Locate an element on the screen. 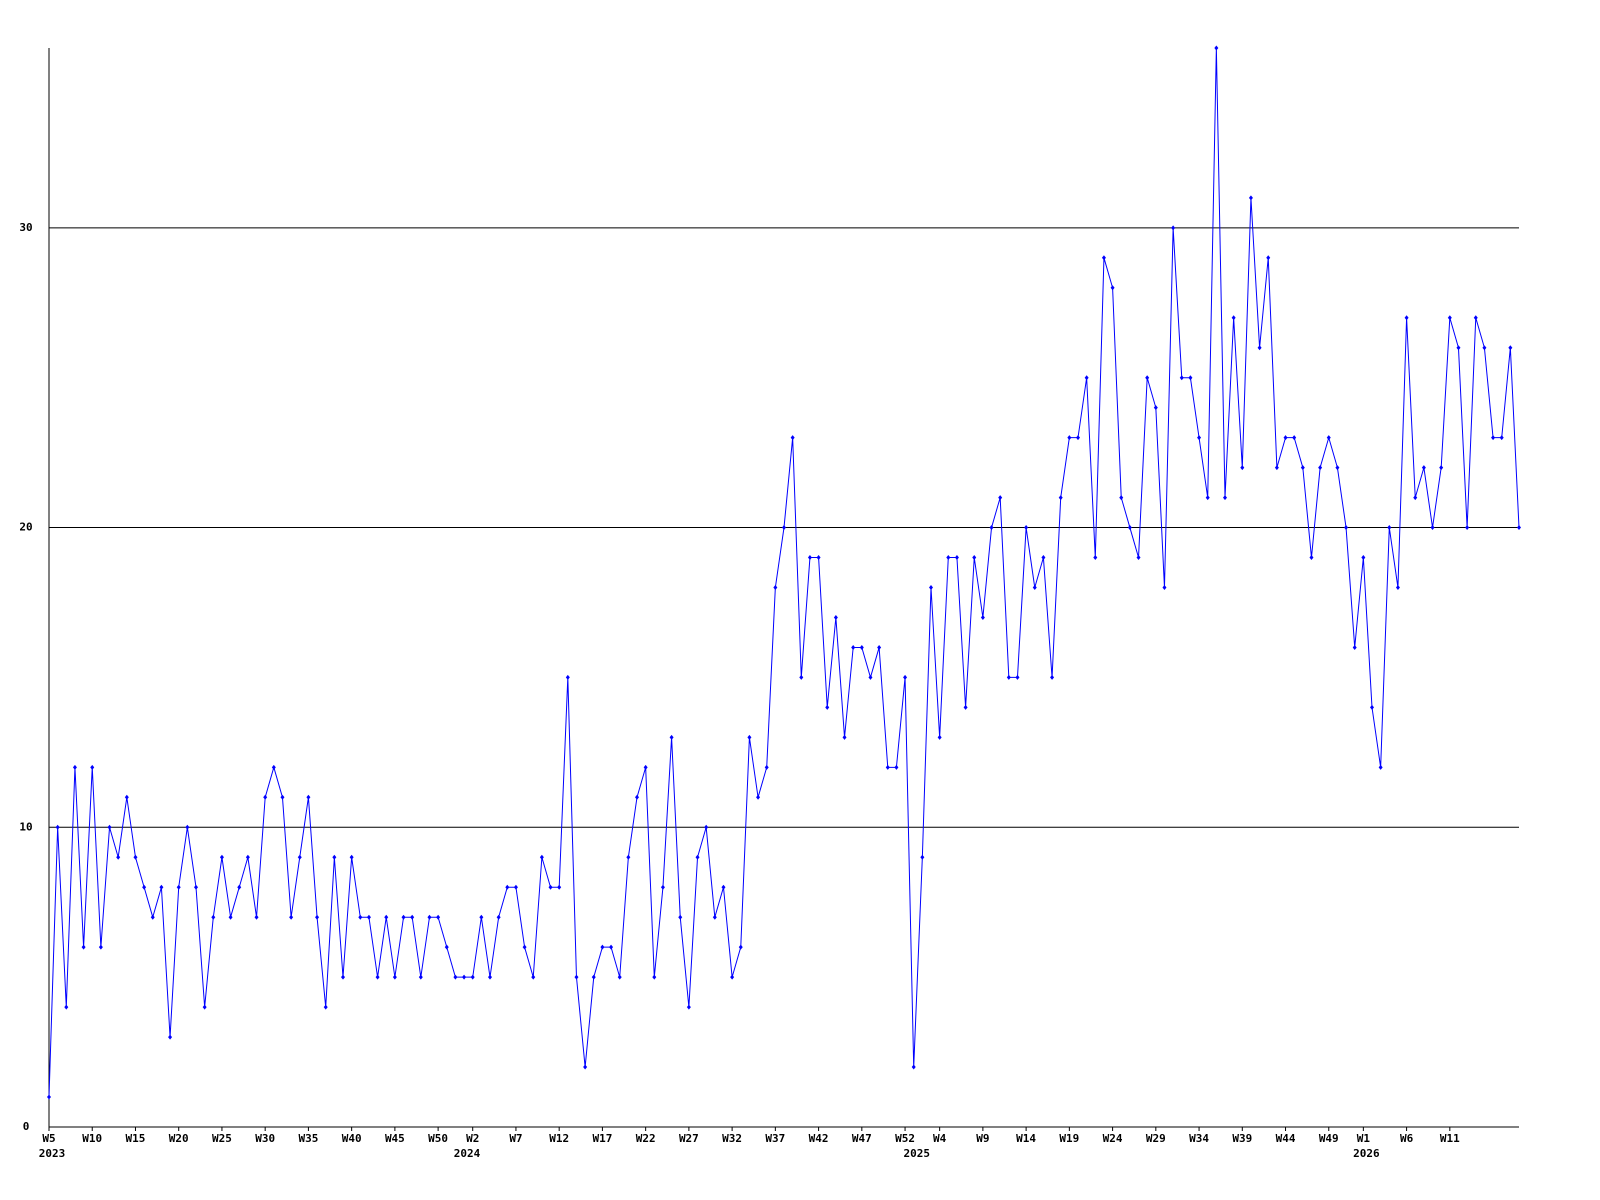  x-tick-label: W12 is located at coordinates (559, 1138).